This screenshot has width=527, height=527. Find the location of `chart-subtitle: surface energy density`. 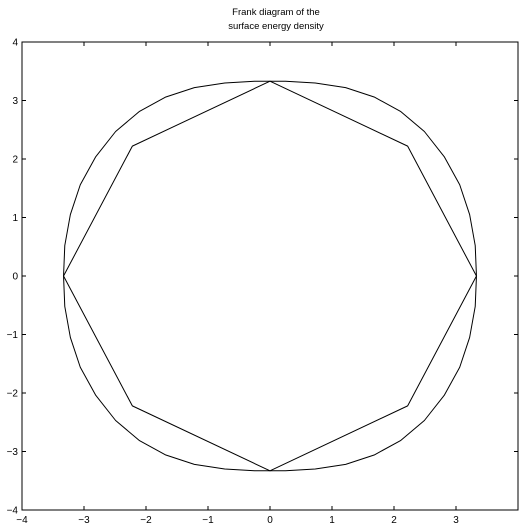

chart-subtitle: surface energy density is located at coordinates (276, 26).